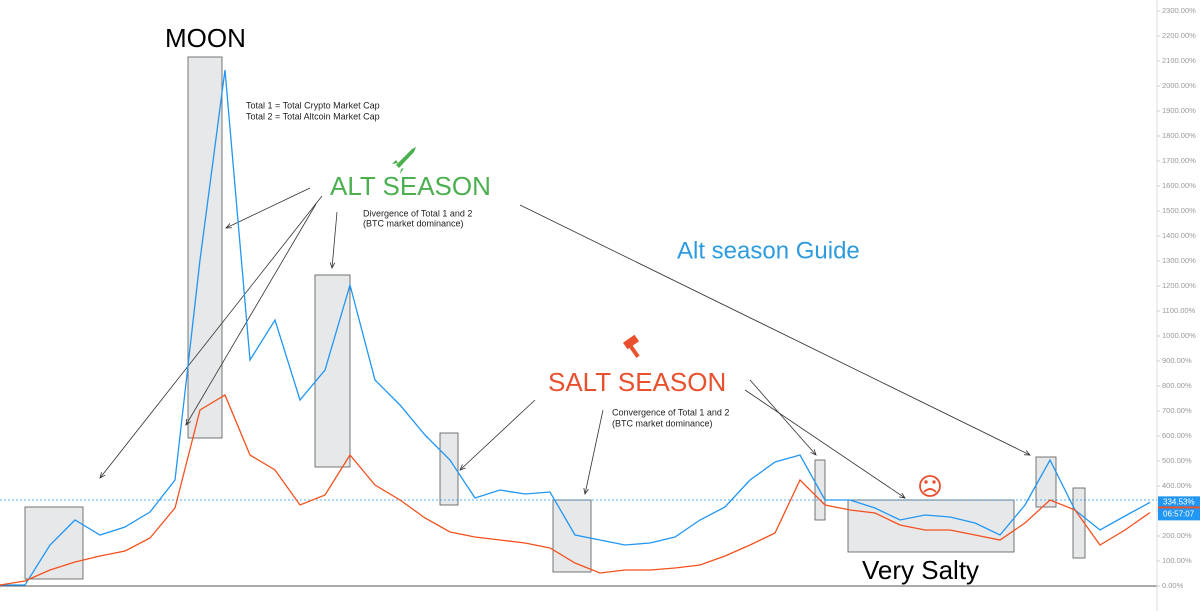 Image resolution: width=1200 pixels, height=611 pixels. Describe the element at coordinates (1177, 560) in the screenshot. I see `y-tick-label: 100.00%` at that location.